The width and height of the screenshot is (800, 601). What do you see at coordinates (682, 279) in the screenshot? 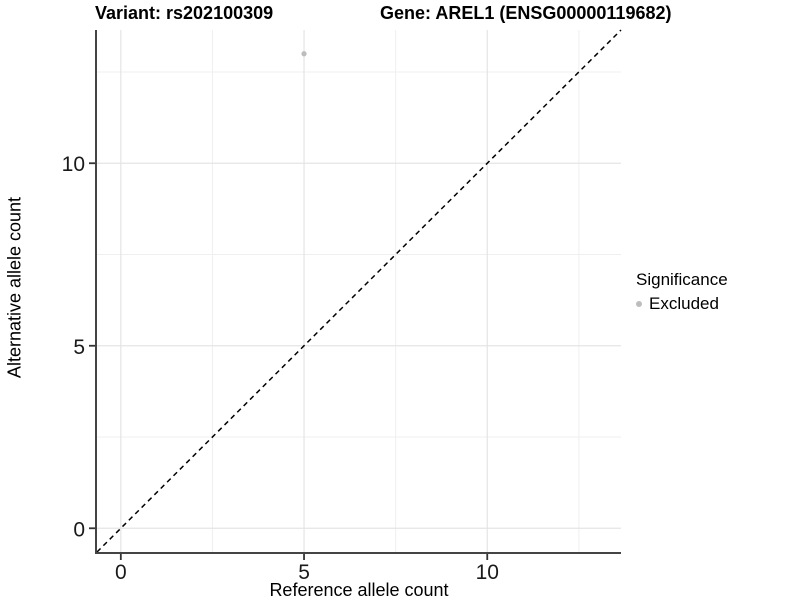
I see `legend-title: Significance` at bounding box center [682, 279].